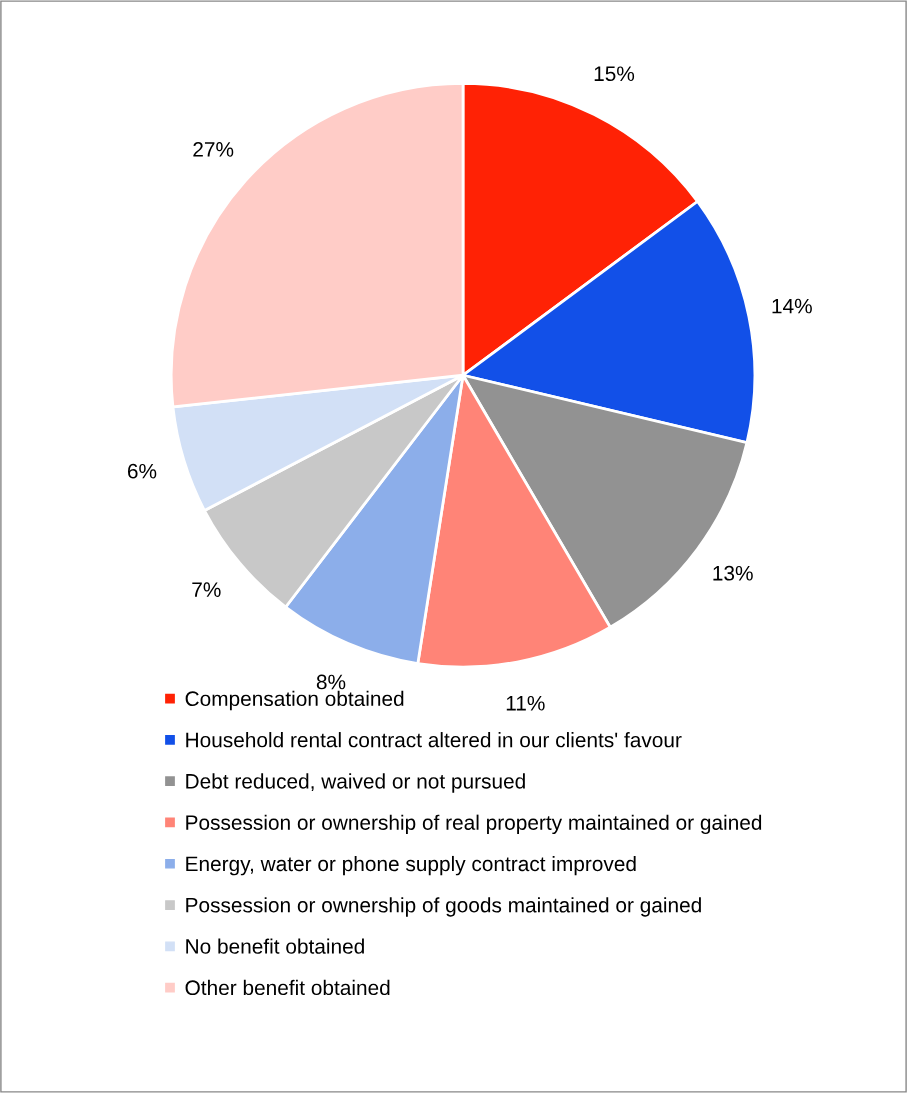  What do you see at coordinates (443, 907) in the screenshot?
I see `legend-label: Possession or ownership of goods maintained or gained` at bounding box center [443, 907].